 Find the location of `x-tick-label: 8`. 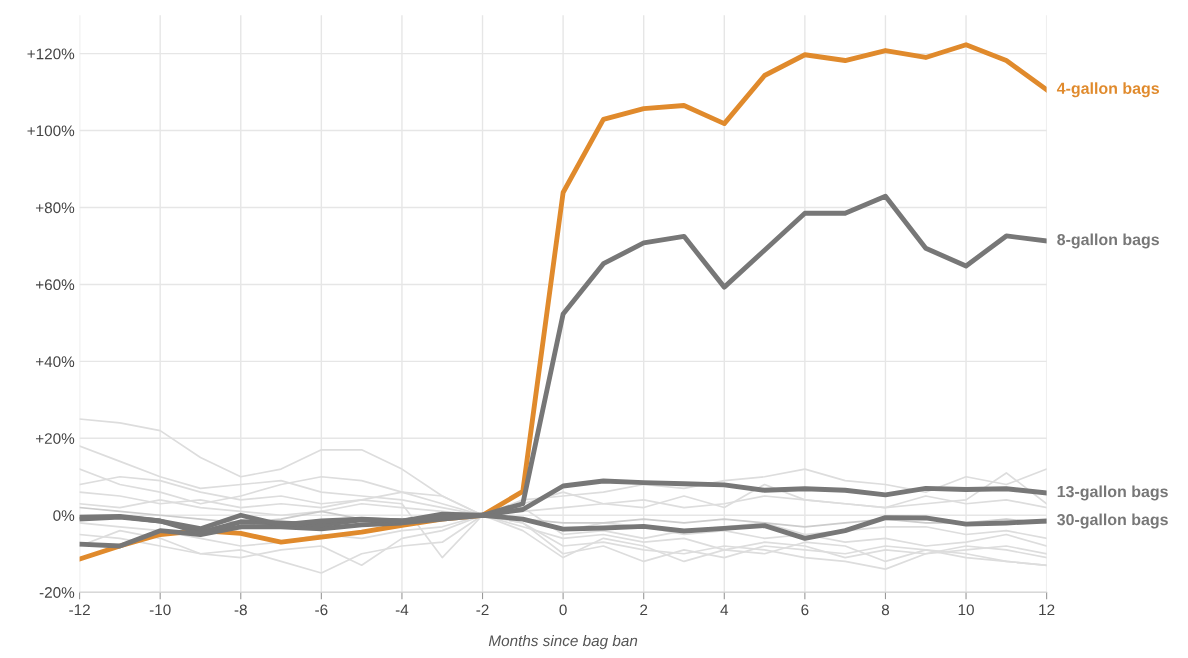

x-tick-label: 8 is located at coordinates (885, 610).